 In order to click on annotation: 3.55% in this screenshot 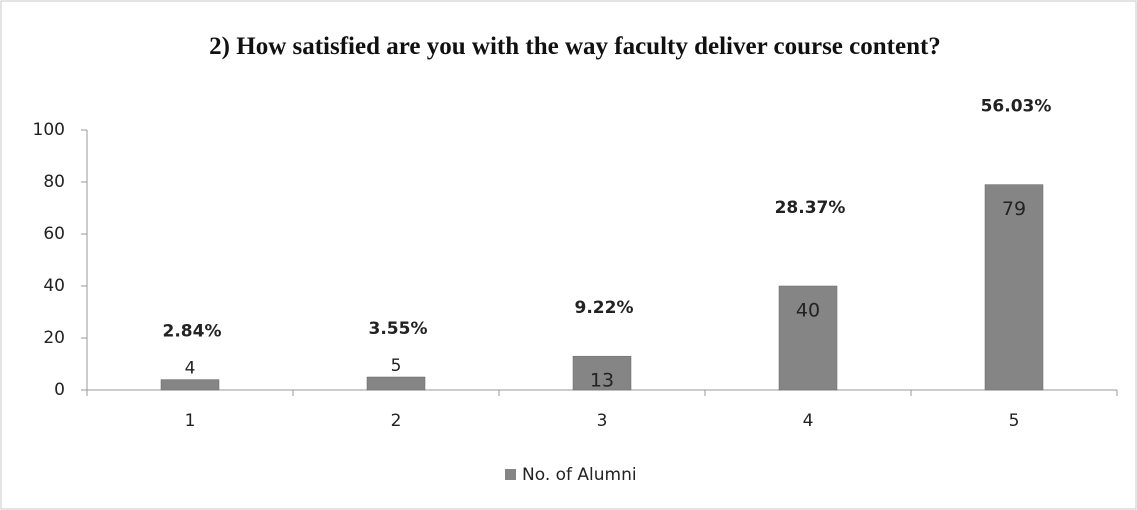, I will do `click(398, 329)`.